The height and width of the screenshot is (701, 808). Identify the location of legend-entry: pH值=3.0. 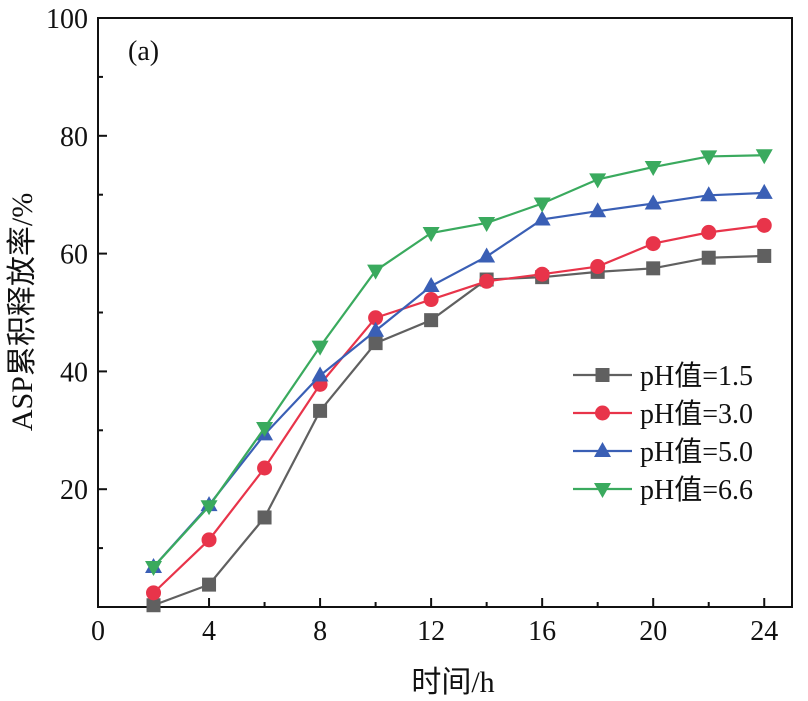
(663, 414).